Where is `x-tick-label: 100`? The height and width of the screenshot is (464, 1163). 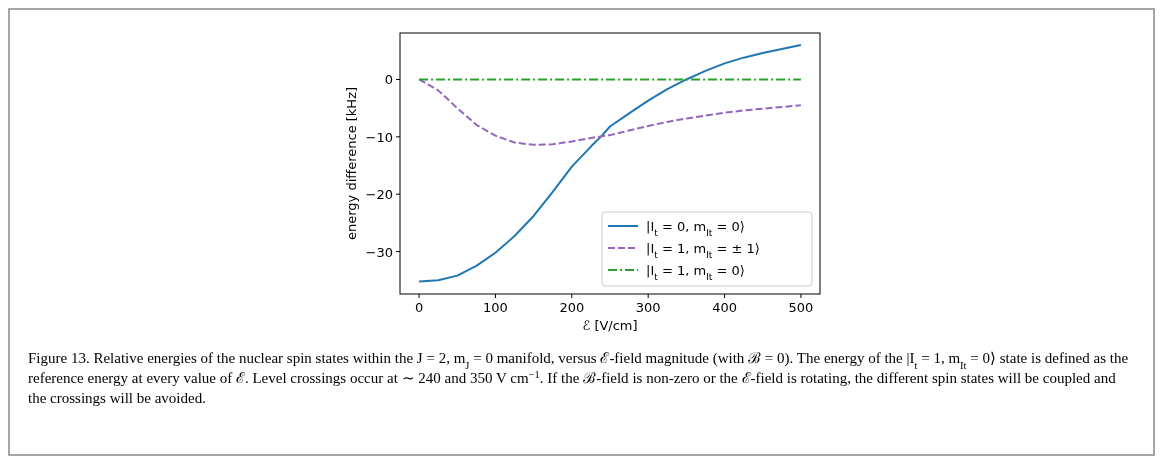 x-tick-label: 100 is located at coordinates (495, 307).